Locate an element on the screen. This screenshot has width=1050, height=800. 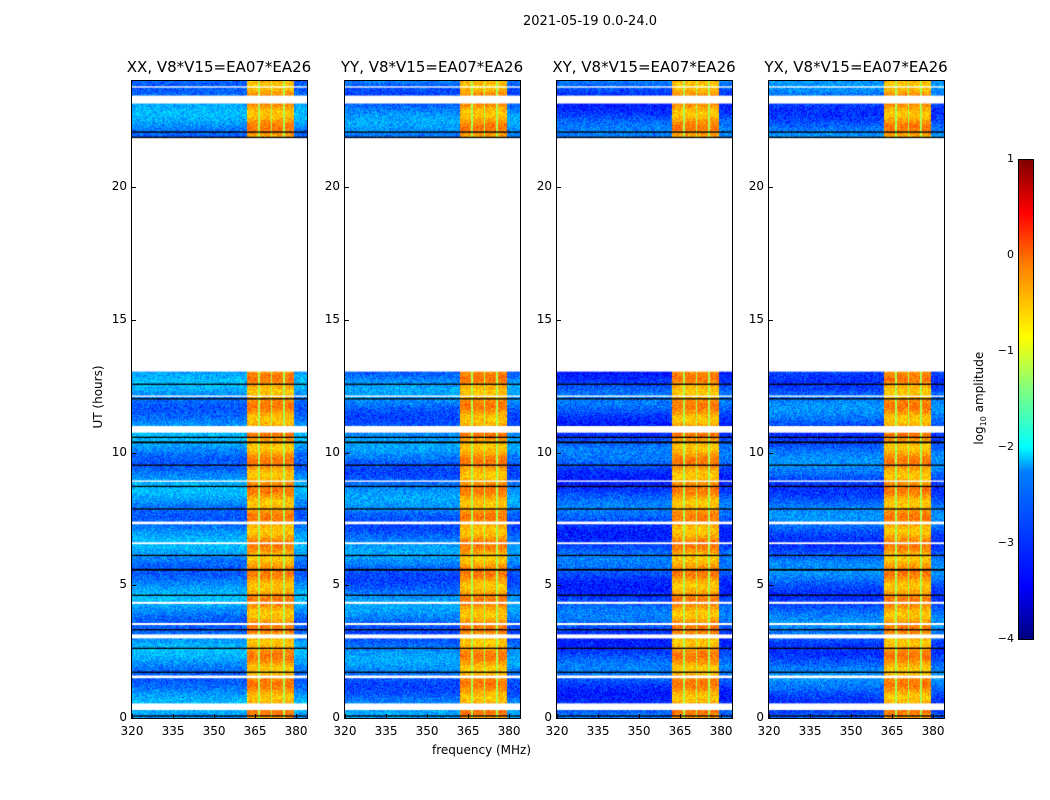
colorbar-tick-label: −4 is located at coordinates (1005, 638).